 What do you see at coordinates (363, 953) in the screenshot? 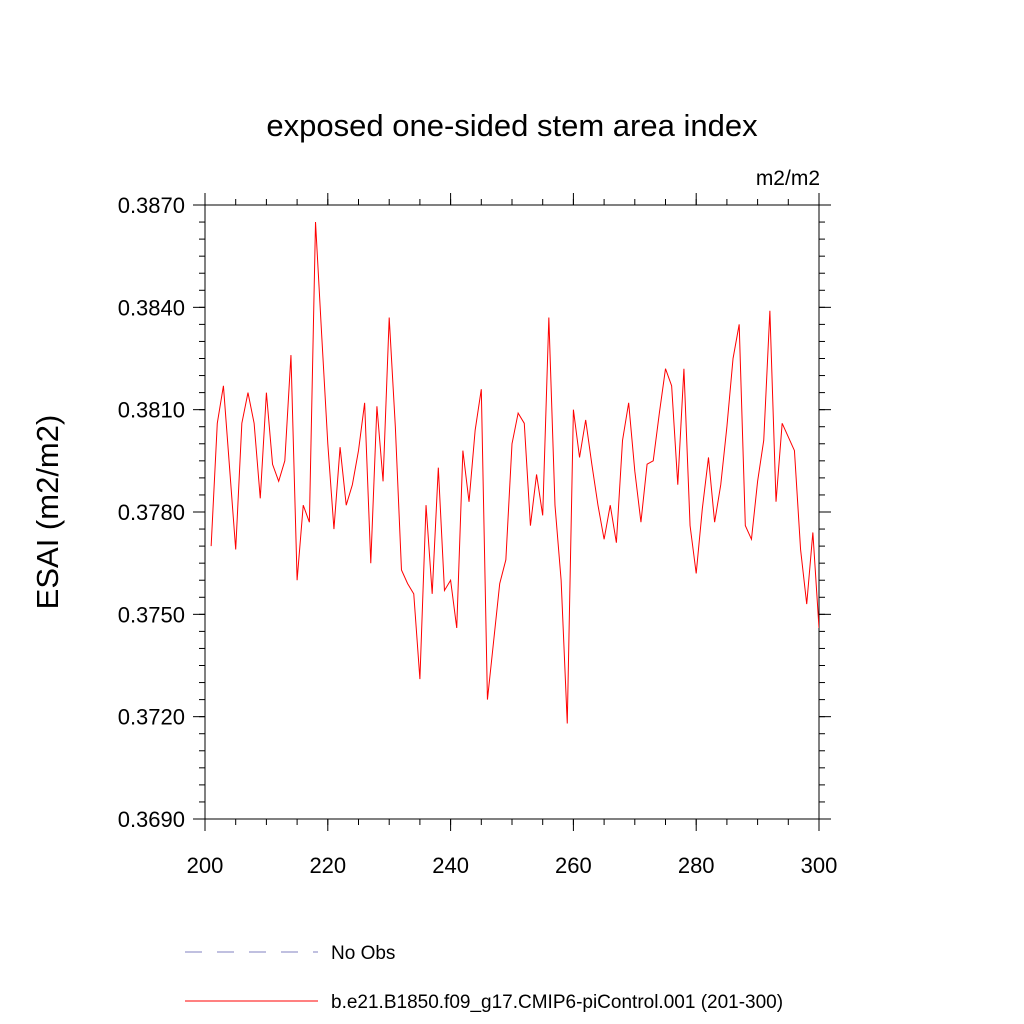
I see `legend-label-no-obs: No Obs` at bounding box center [363, 953].